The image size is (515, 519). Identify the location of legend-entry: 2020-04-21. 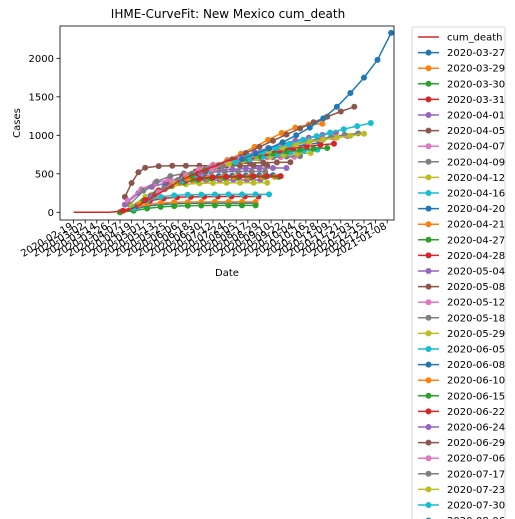
(476, 225).